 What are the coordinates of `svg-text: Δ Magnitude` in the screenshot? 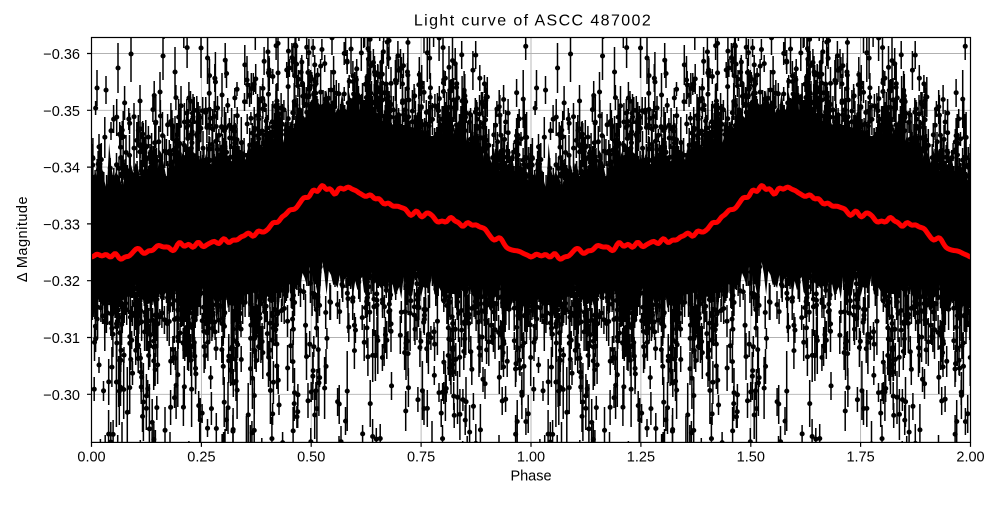 It's located at (23, 239).